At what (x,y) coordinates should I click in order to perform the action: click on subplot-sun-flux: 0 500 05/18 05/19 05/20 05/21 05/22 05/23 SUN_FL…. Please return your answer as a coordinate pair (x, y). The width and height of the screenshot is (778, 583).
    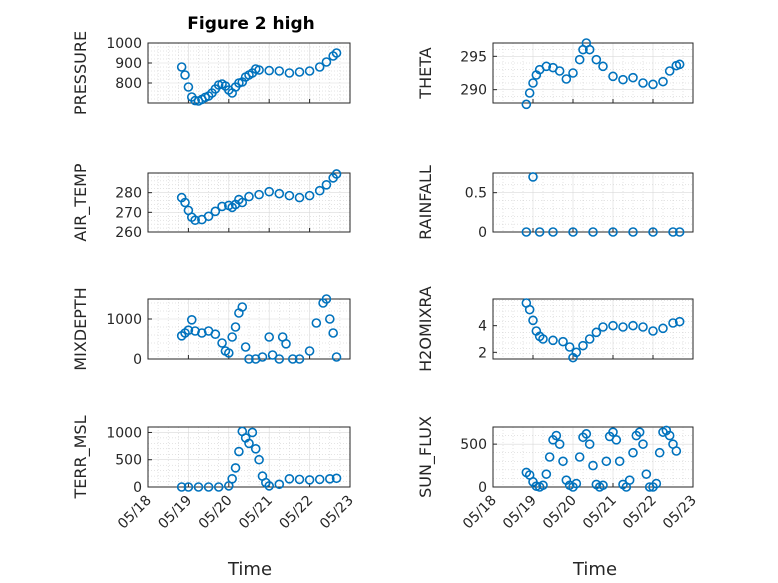
    Looking at the image, I should click on (558, 474).